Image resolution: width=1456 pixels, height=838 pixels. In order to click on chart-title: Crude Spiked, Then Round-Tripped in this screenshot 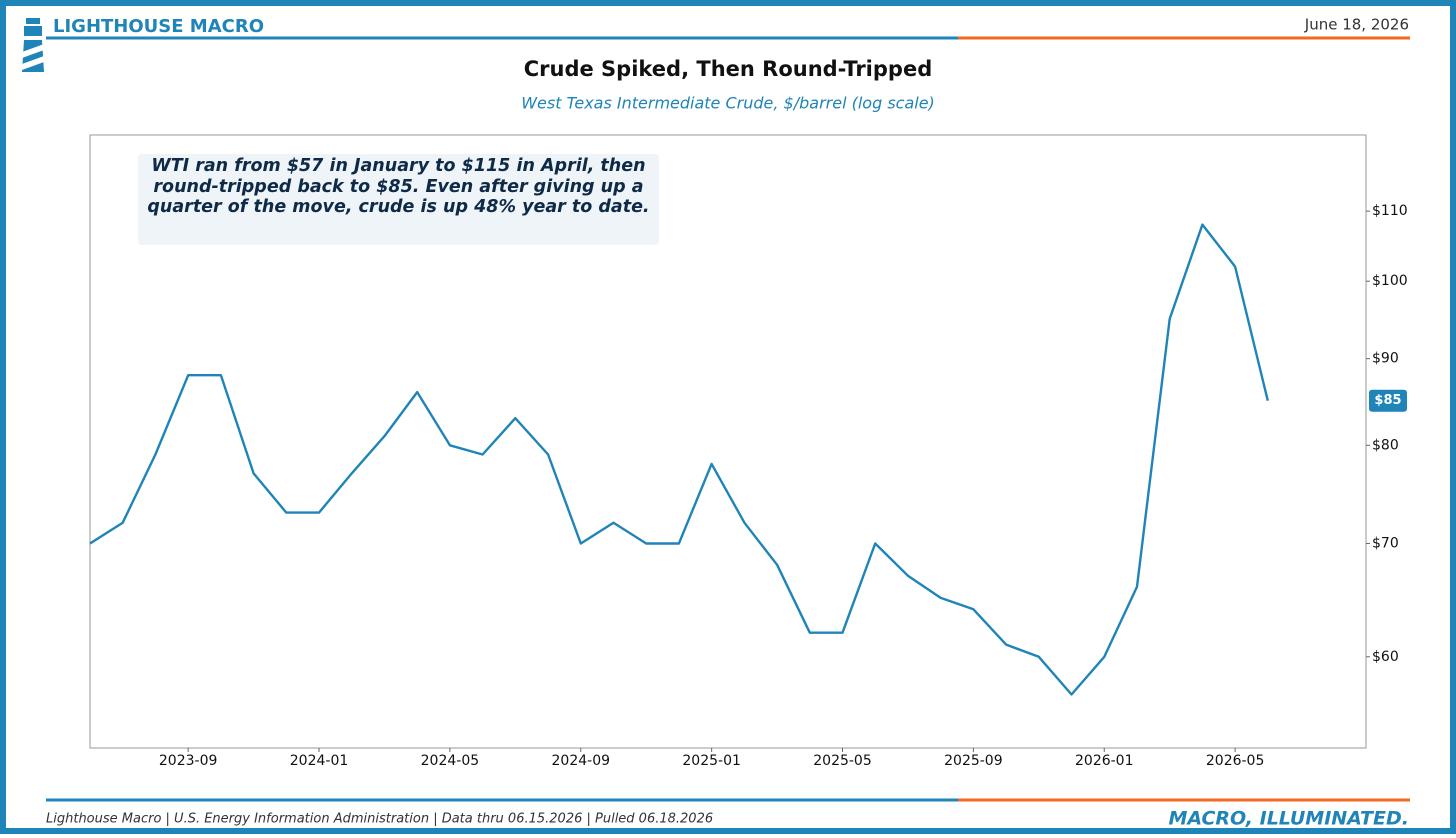, I will do `click(728, 69)`.